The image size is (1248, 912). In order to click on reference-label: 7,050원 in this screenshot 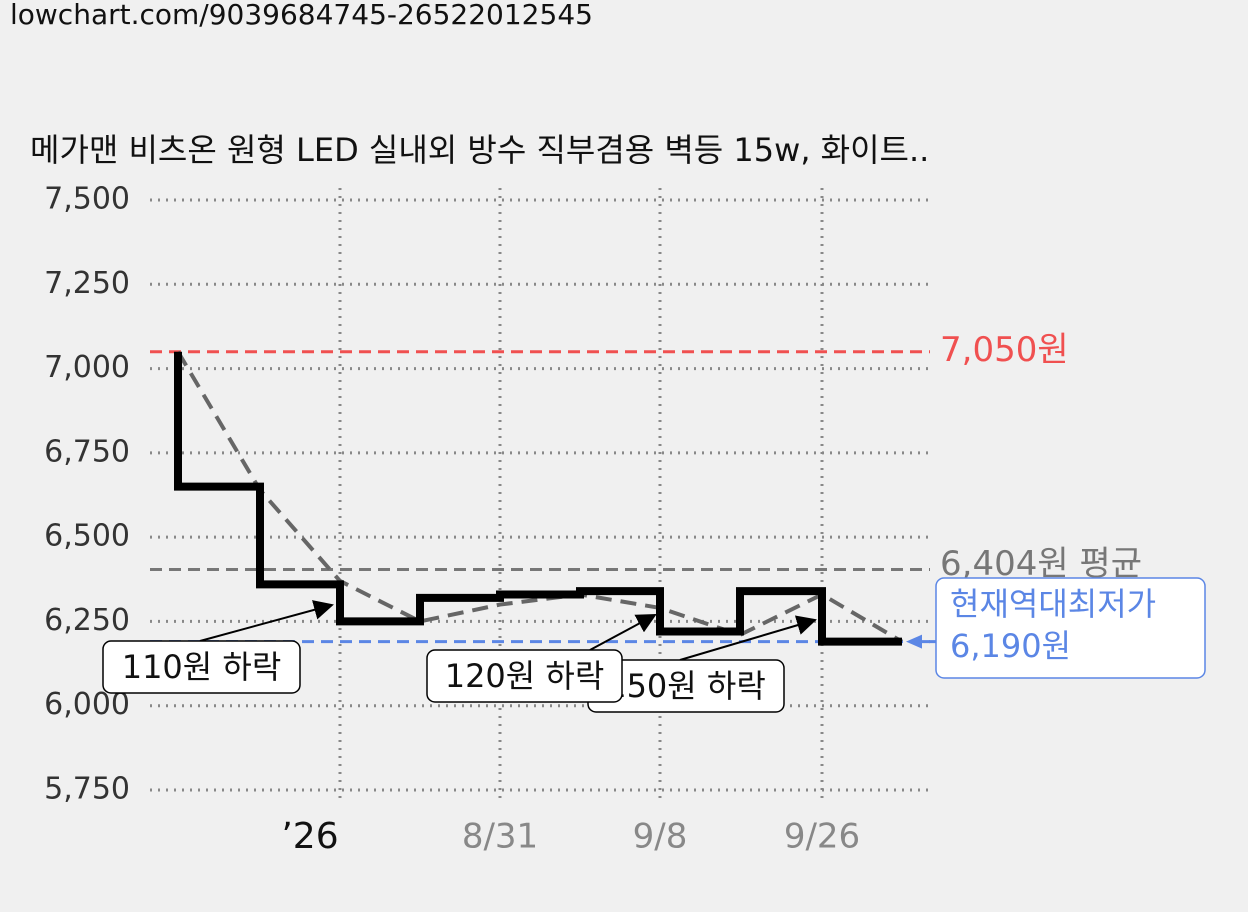, I will do `click(1004, 350)`.